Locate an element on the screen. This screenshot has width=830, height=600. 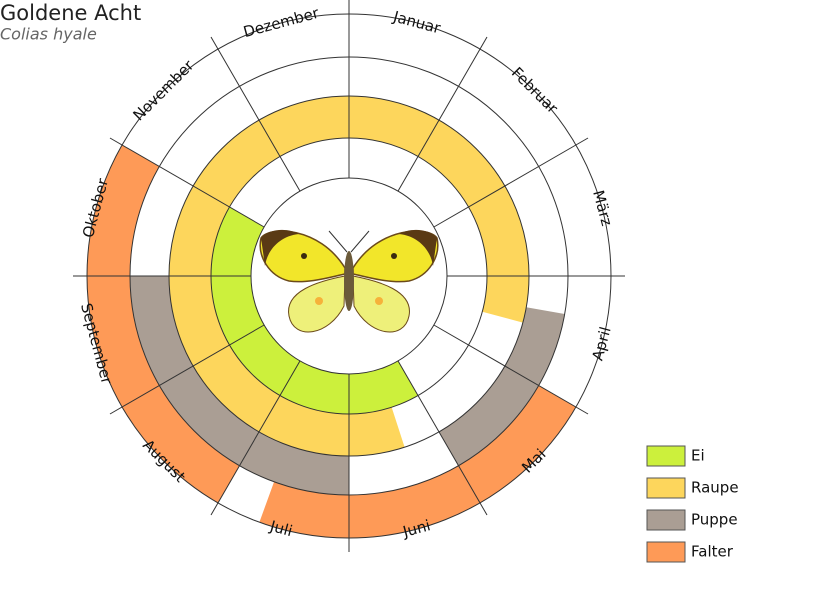
month-label: Februar is located at coordinates (535, 91).